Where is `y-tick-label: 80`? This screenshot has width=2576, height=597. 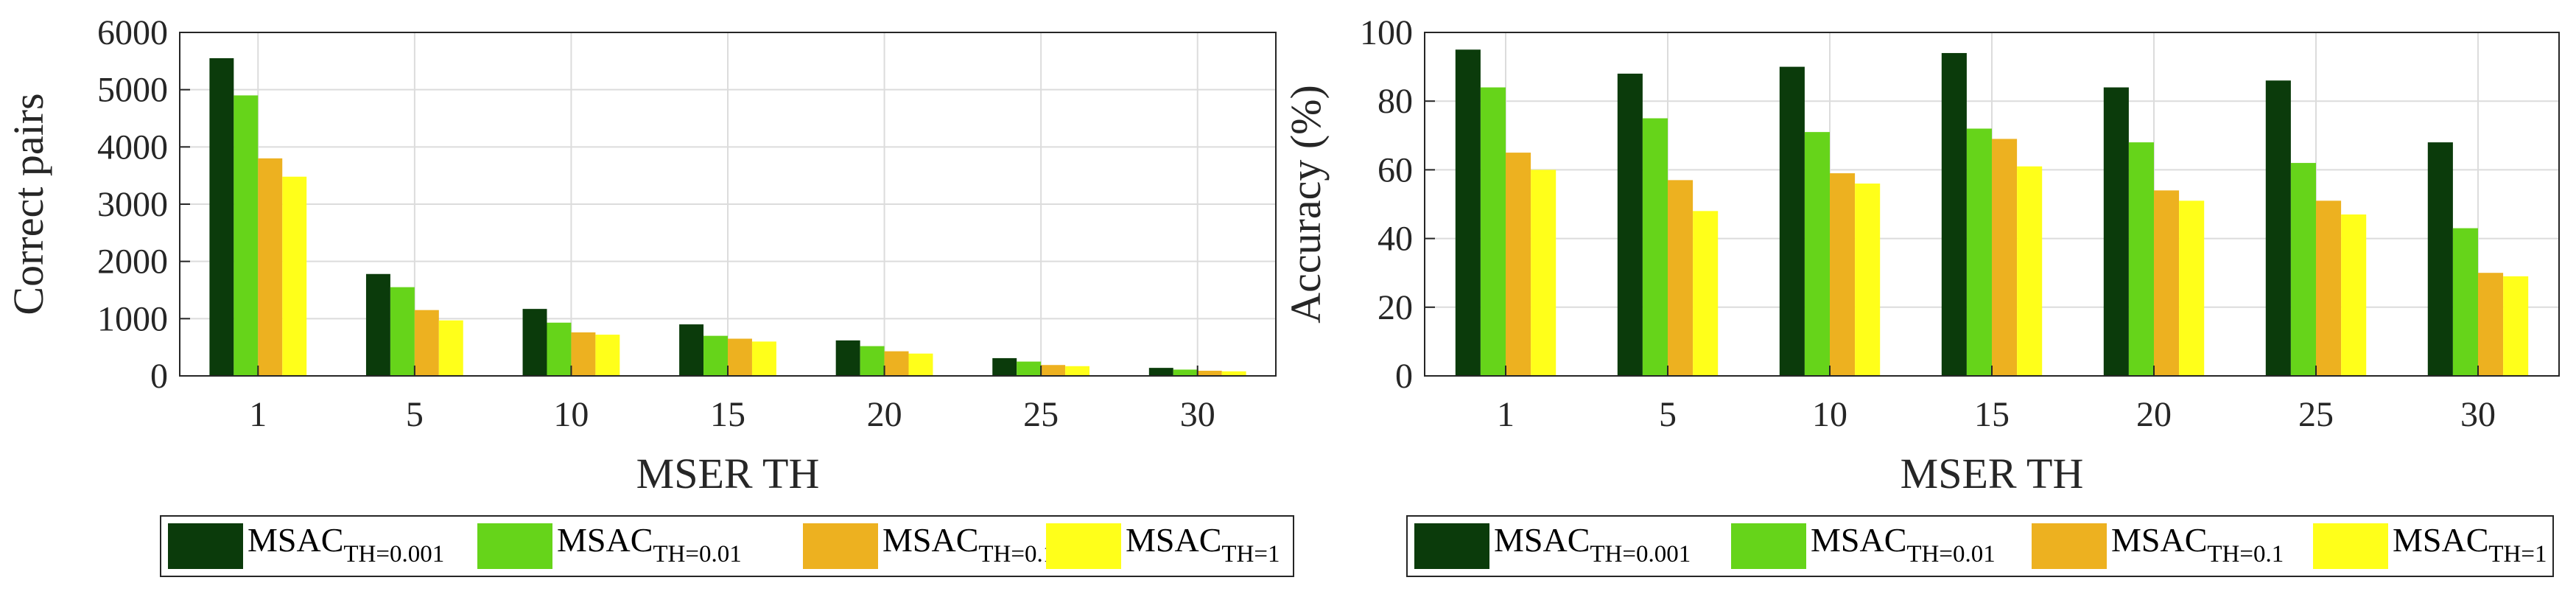
y-tick-label: 80 is located at coordinates (1395, 102).